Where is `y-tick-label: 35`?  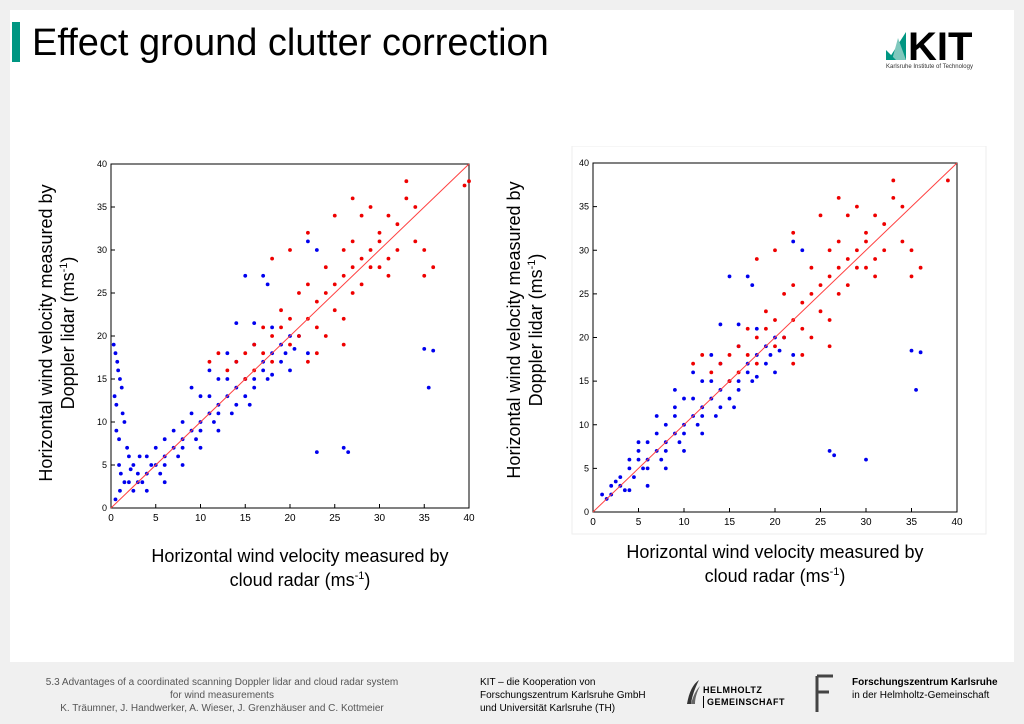
y-tick-label: 35 is located at coordinates (584, 207).